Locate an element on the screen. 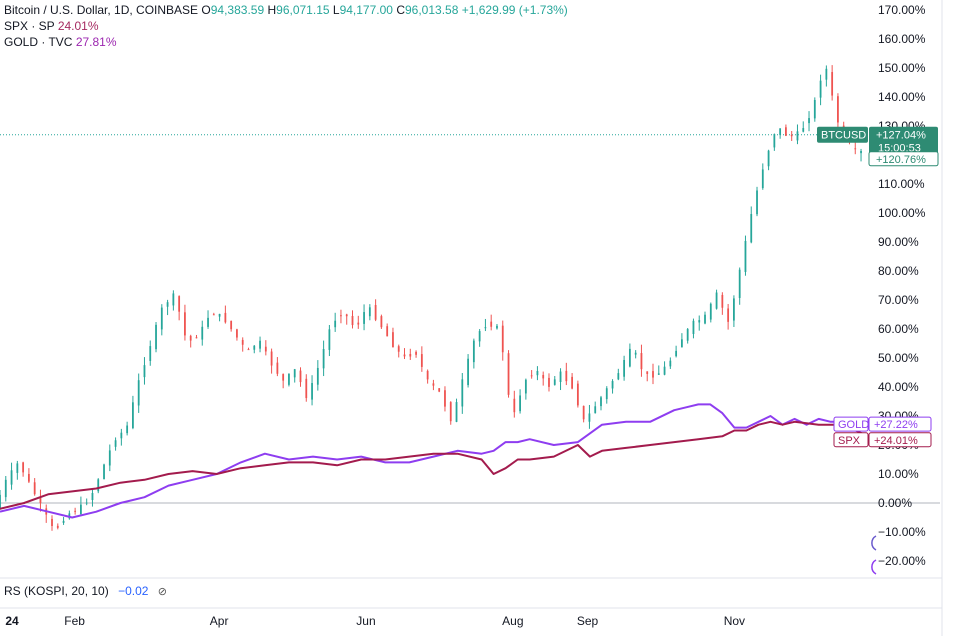  y-tick-label: 0.00% is located at coordinates (895, 503).